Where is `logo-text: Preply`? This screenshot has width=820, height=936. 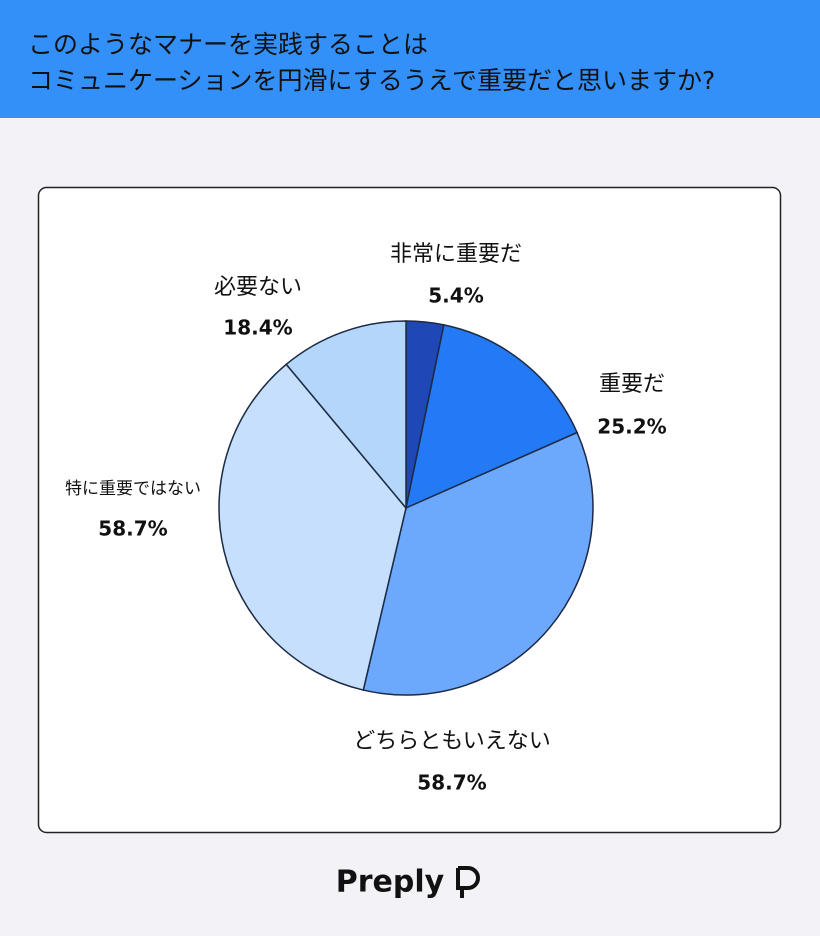 logo-text: Preply is located at coordinates (390, 882).